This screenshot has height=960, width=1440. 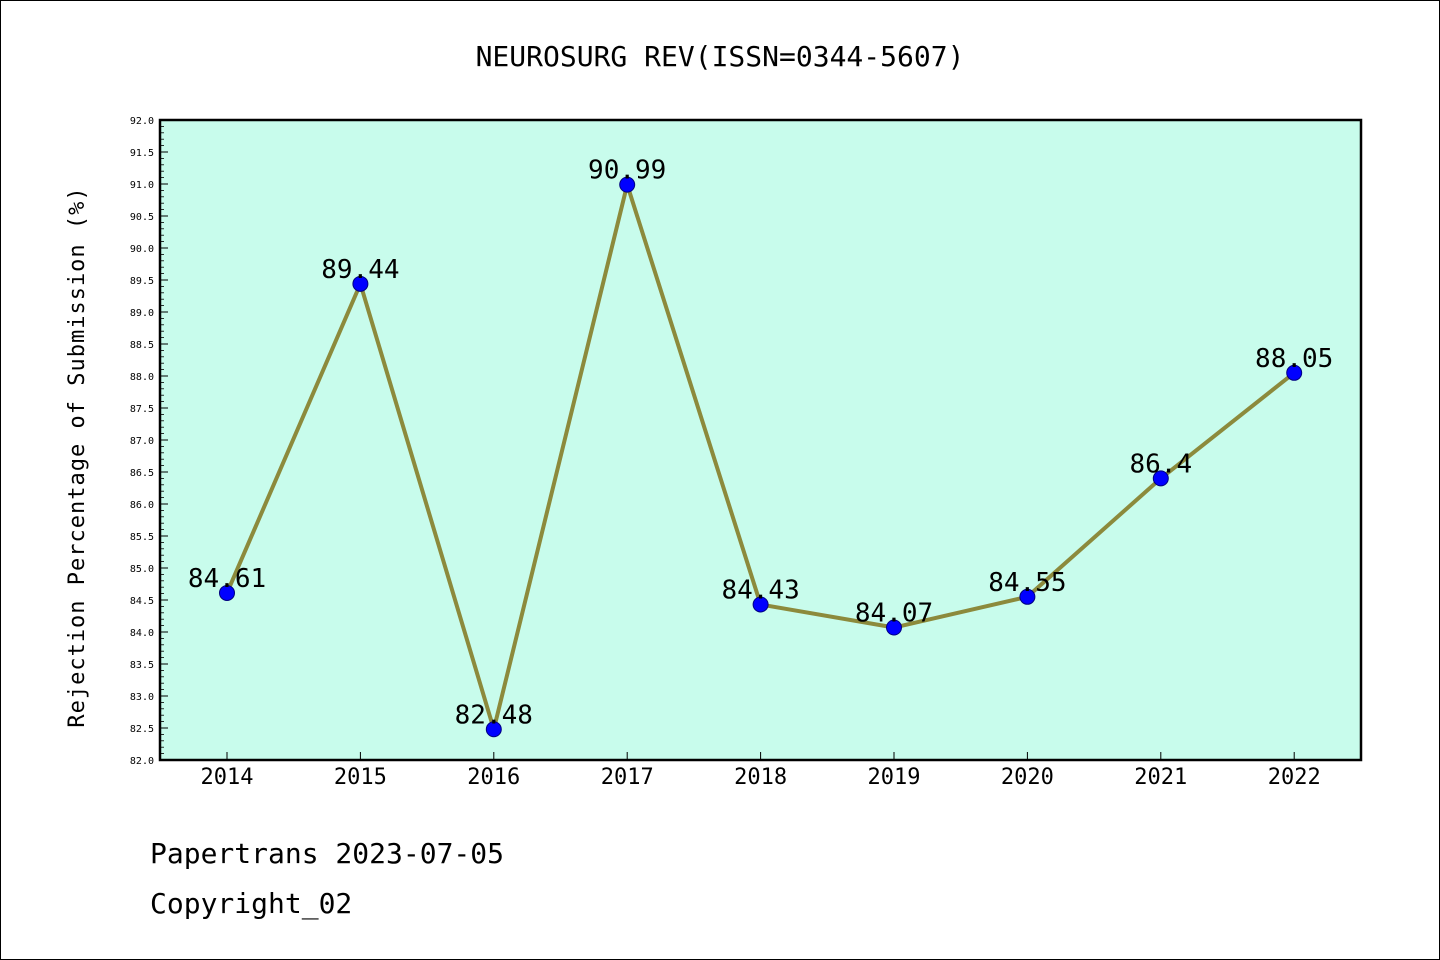 I want to click on y-tick-label: 91.5, so click(x=142, y=153).